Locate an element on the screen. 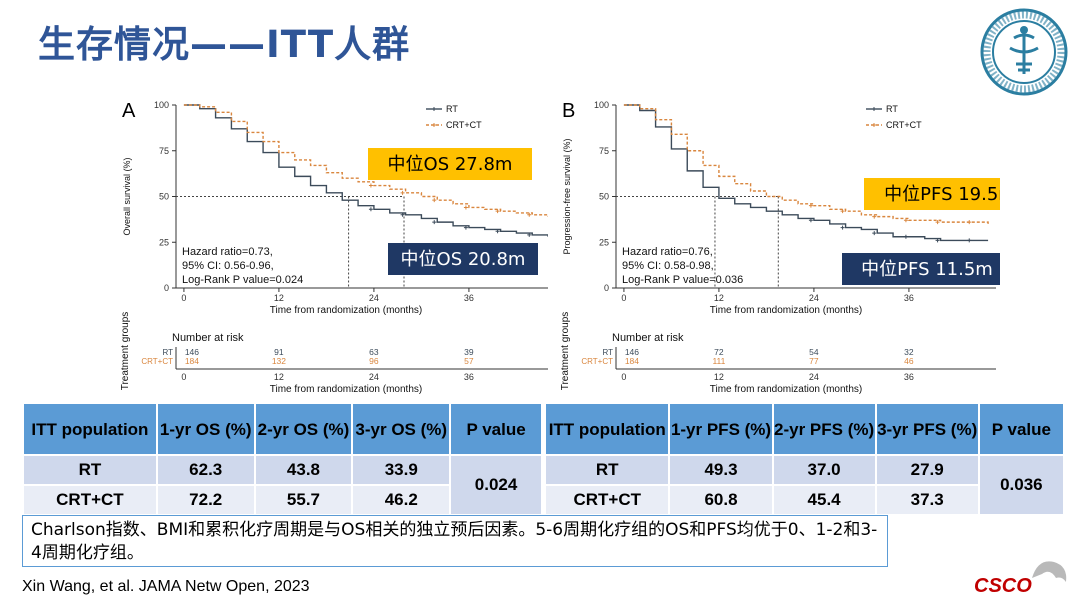 This screenshot has width=1080, height=608. legend-label: CRT+CT is located at coordinates (464, 125).